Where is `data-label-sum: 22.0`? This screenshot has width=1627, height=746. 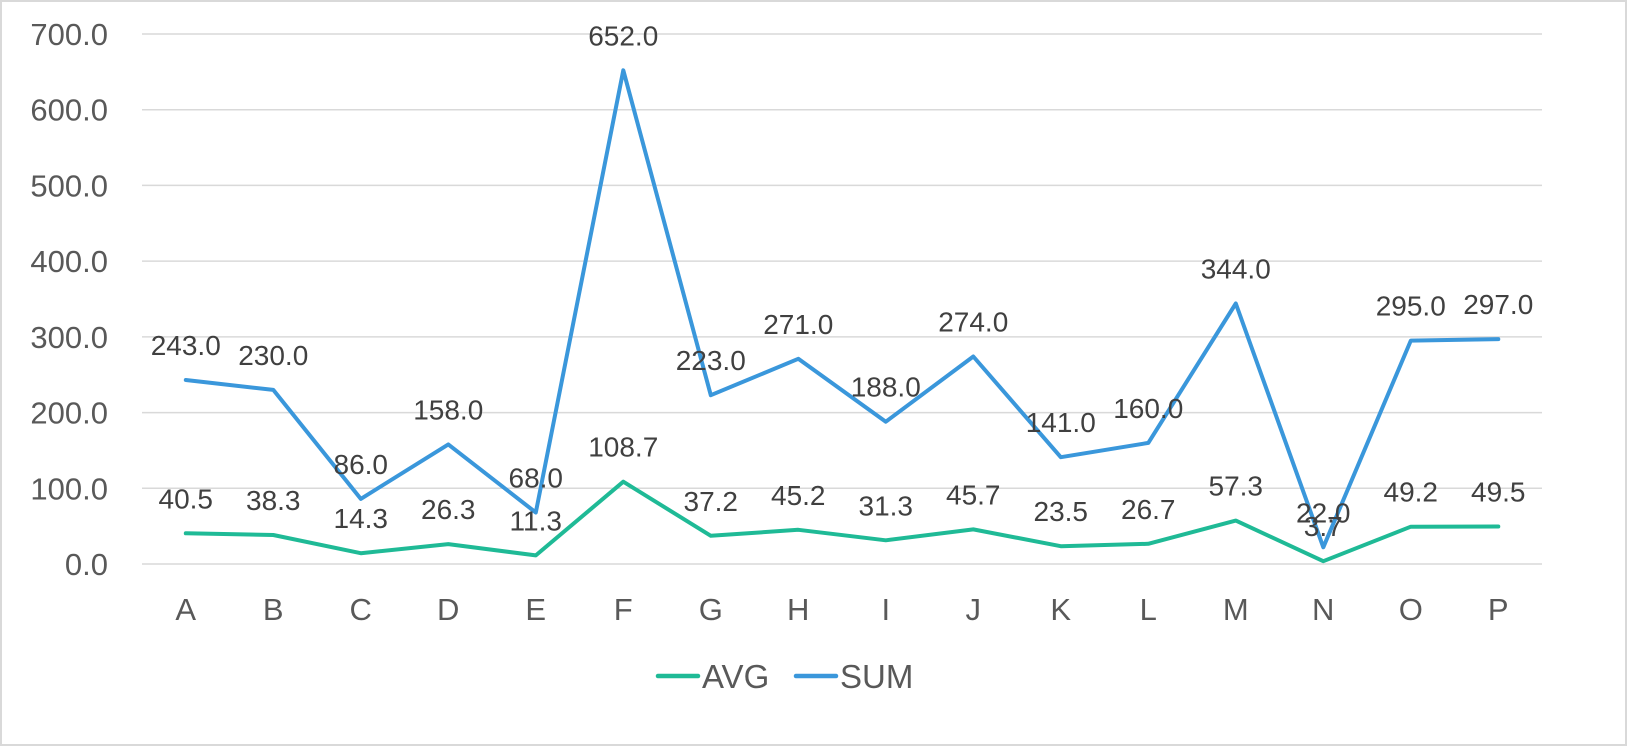
data-label-sum: 22.0 is located at coordinates (1323, 512).